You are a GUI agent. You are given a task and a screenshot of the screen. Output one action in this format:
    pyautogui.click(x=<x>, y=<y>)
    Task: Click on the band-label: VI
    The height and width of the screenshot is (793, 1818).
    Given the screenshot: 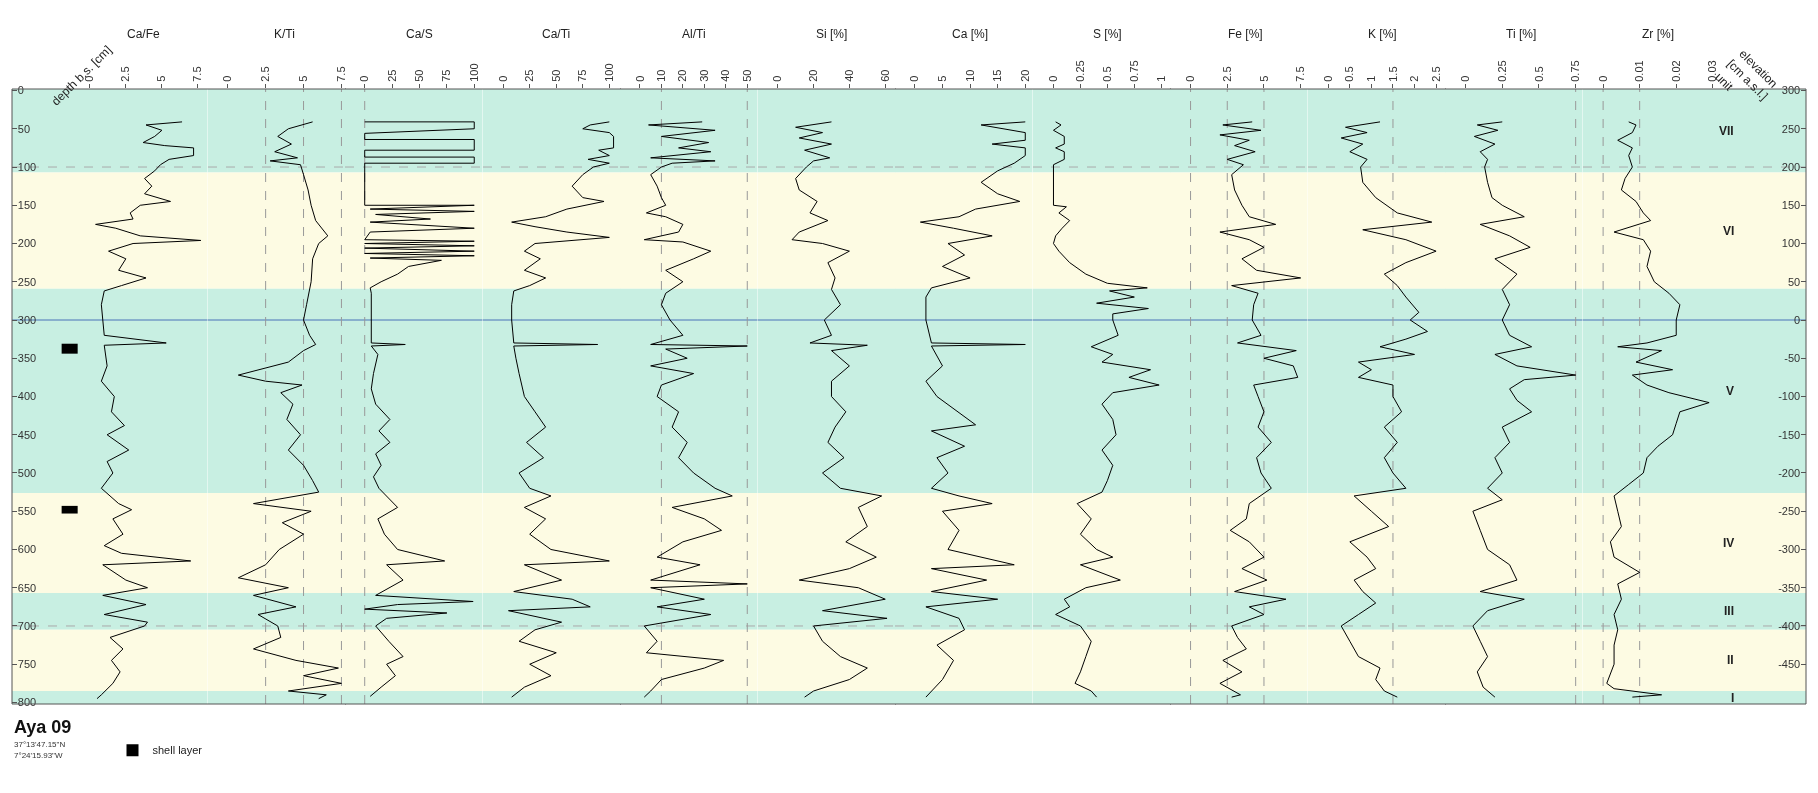 What is the action you would take?
    pyautogui.click(x=1728, y=231)
    